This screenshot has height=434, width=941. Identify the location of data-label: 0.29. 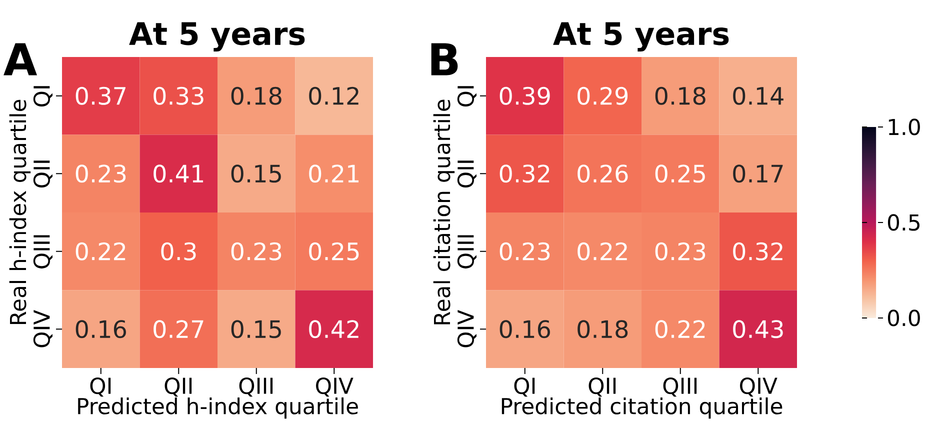
(603, 95).